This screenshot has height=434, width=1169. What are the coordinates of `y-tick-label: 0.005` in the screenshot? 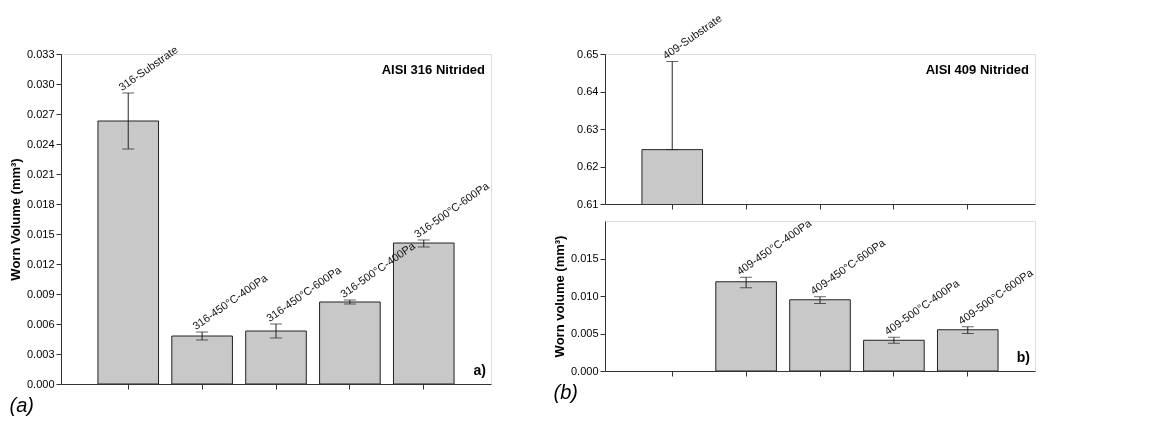 It's located at (584, 333).